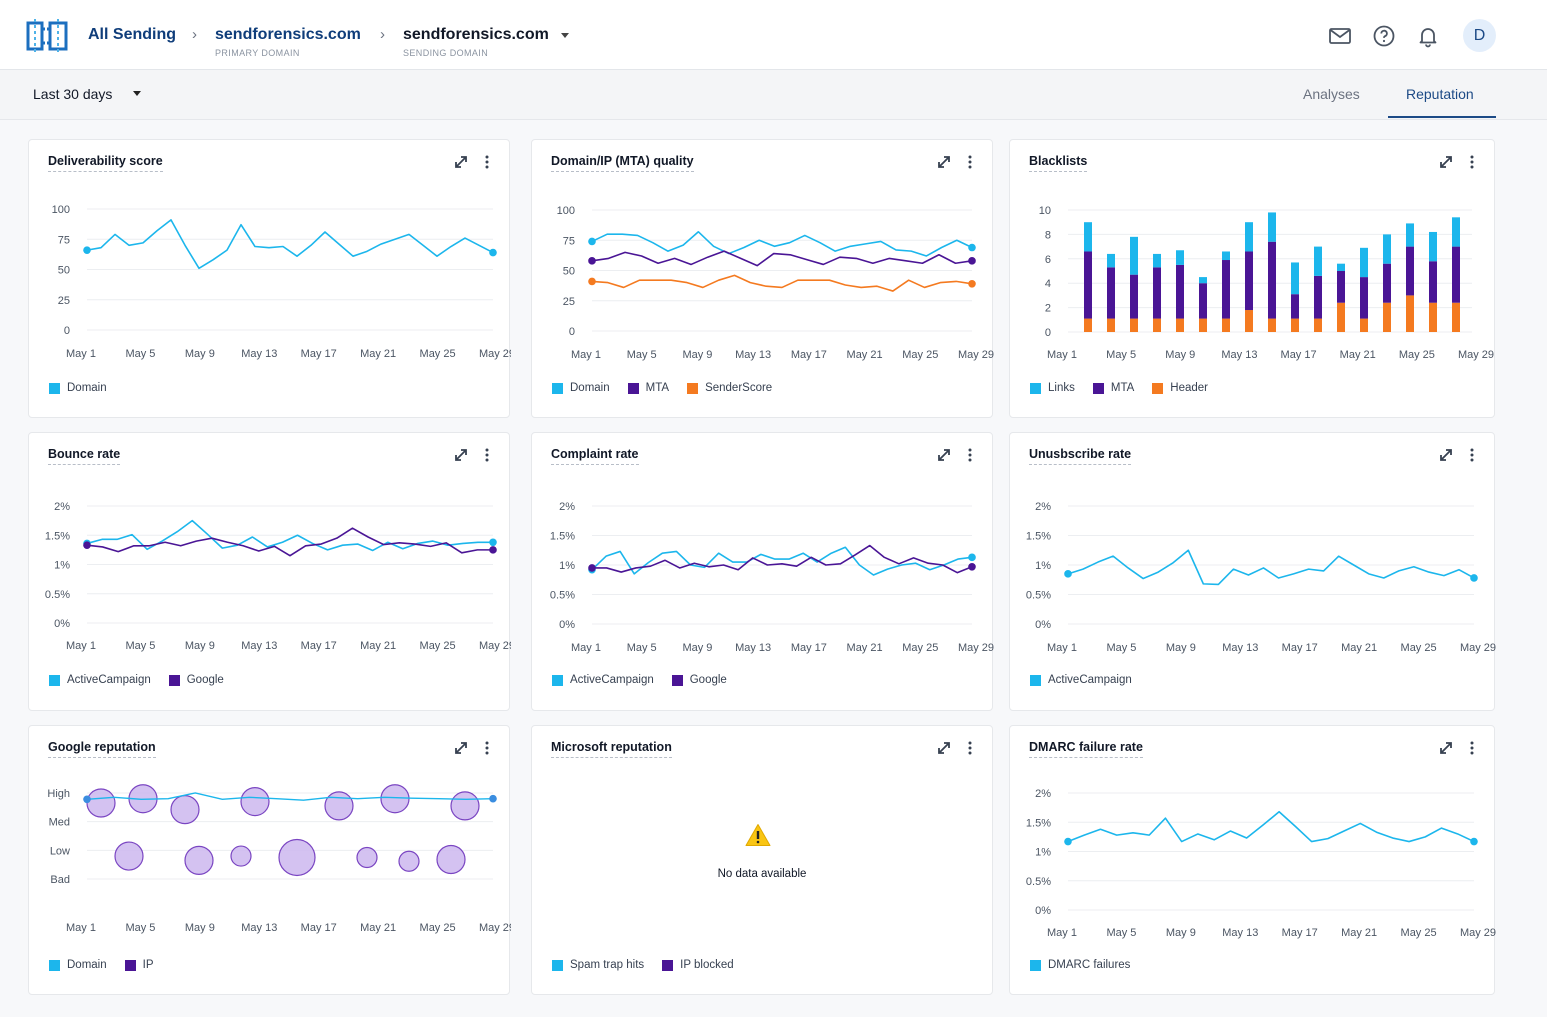 This screenshot has width=1547, height=1017. I want to click on help-icon, so click(1384, 36).